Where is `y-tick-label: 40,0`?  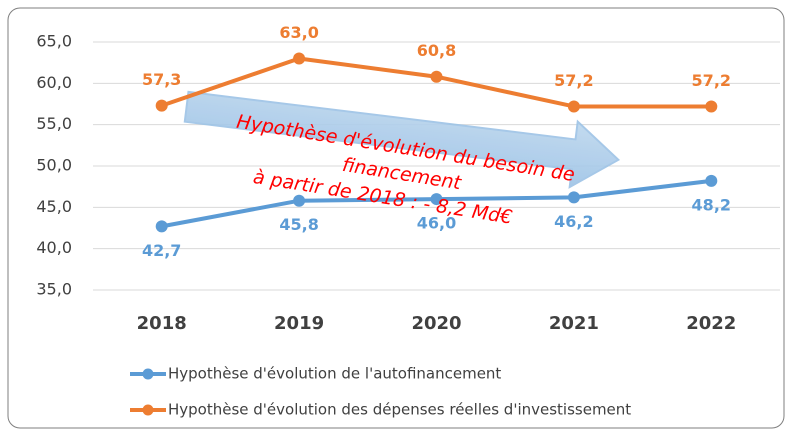
y-tick-label: 40,0 is located at coordinates (54, 247).